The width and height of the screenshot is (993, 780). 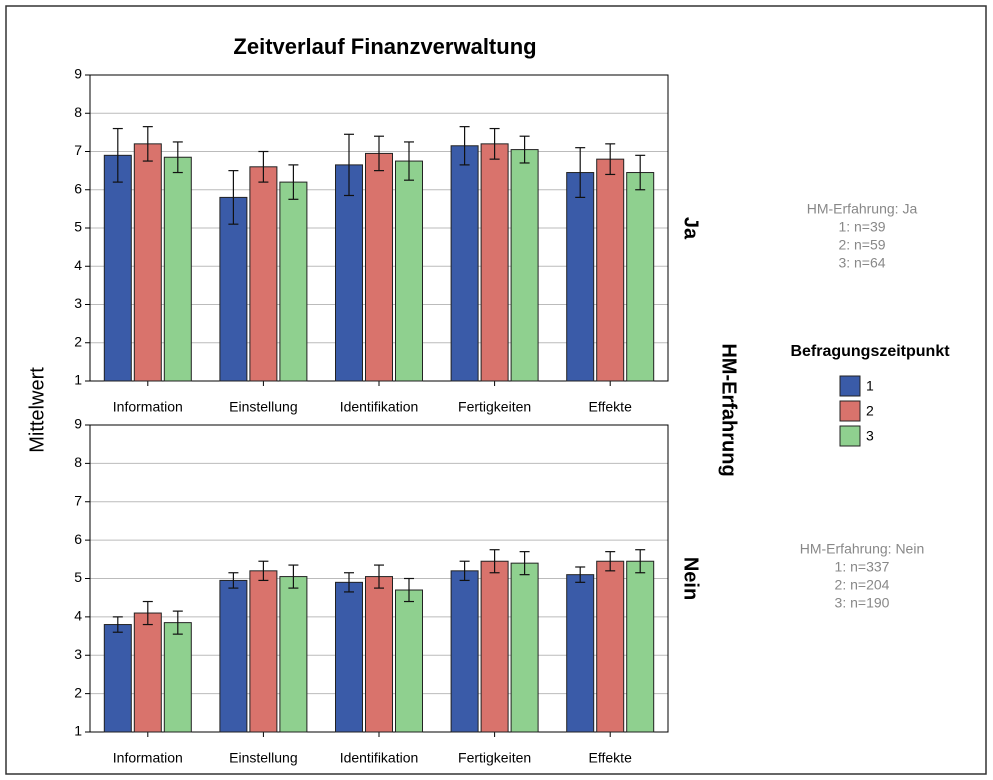 What do you see at coordinates (870, 351) in the screenshot?
I see `legend-title: Befragungszeitpunkt` at bounding box center [870, 351].